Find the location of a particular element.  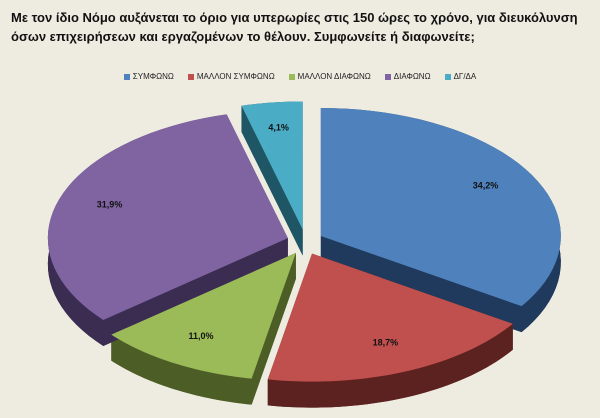

legend-item: ΜΑΛΛΟΝ ΣΥΜΦΩΝΩ is located at coordinates (231, 76).